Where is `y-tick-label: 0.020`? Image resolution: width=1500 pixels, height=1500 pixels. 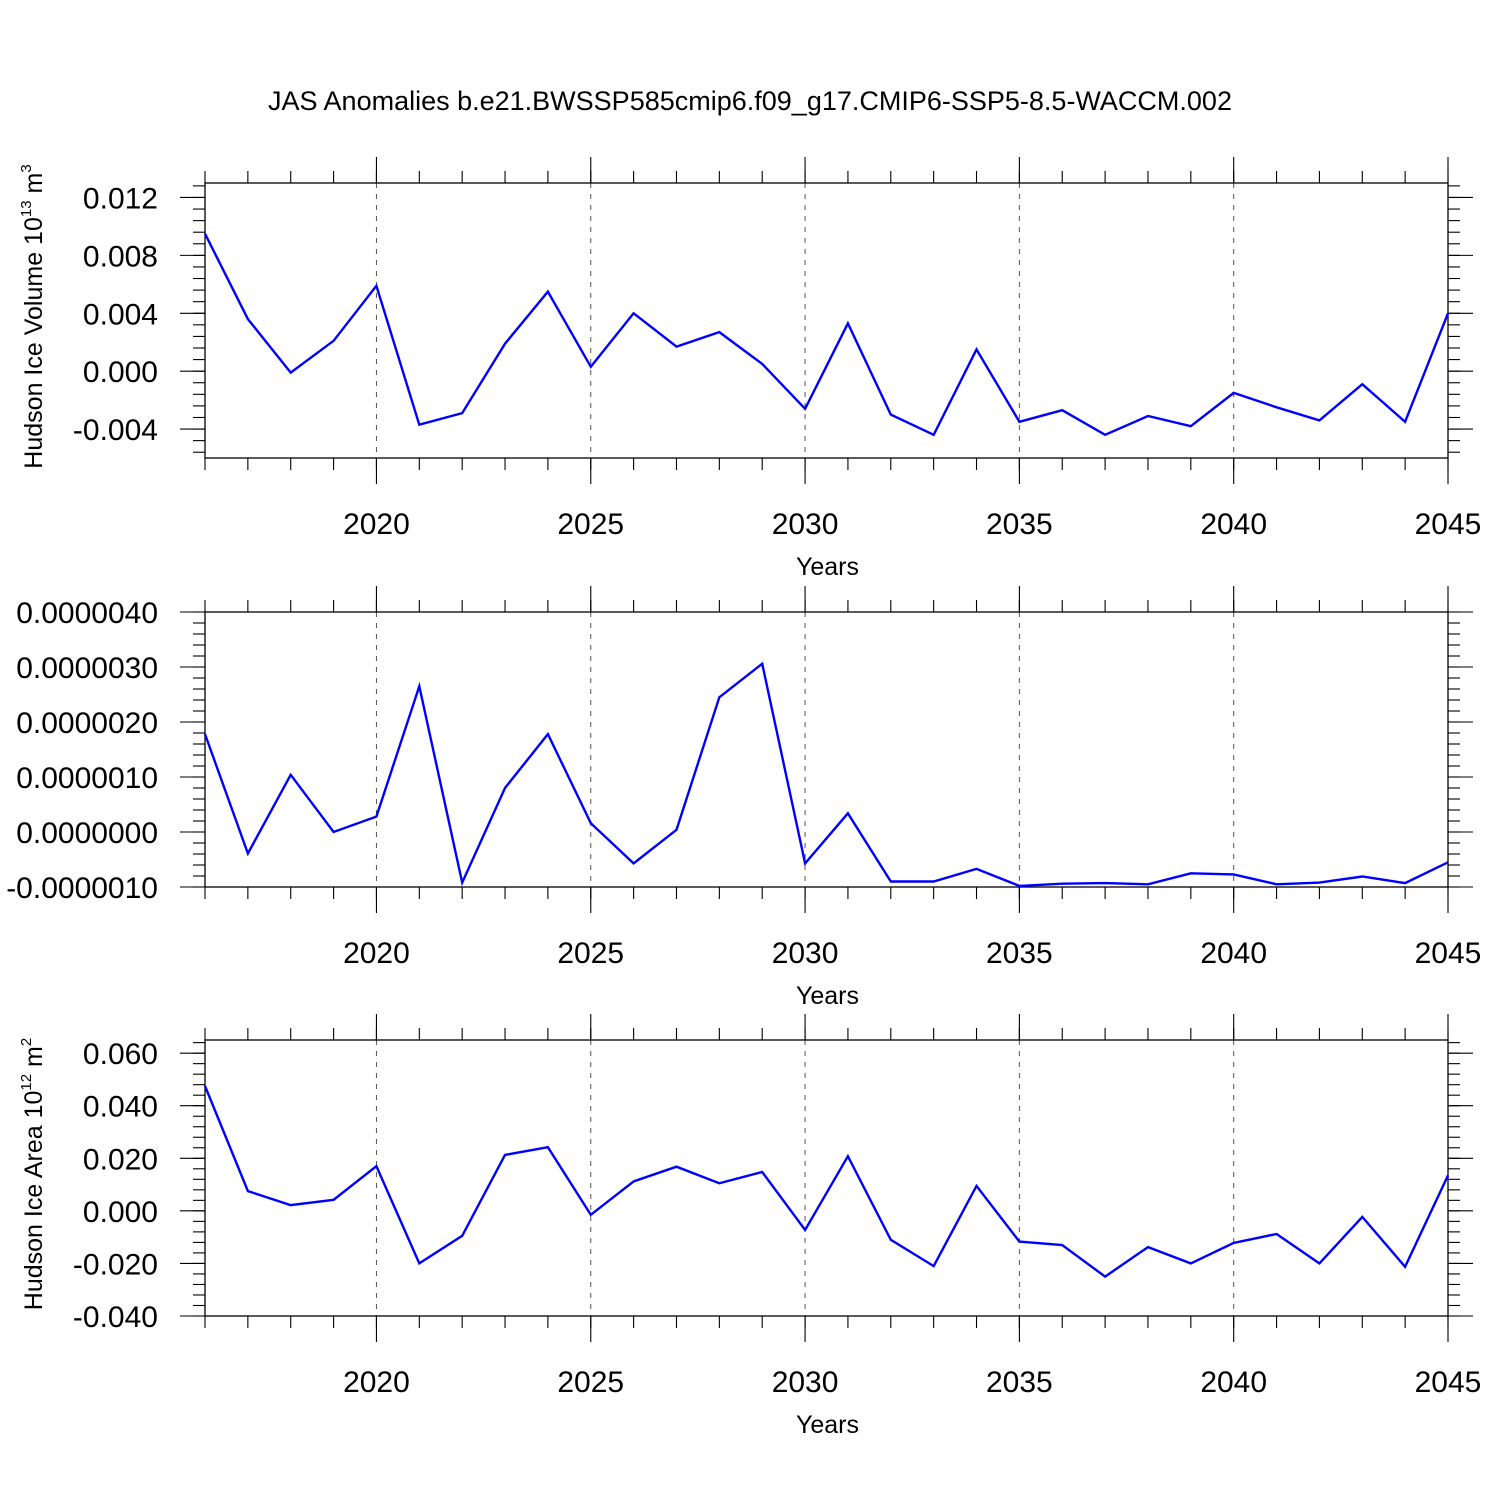
y-tick-label: 0.020 is located at coordinates (120, 1159).